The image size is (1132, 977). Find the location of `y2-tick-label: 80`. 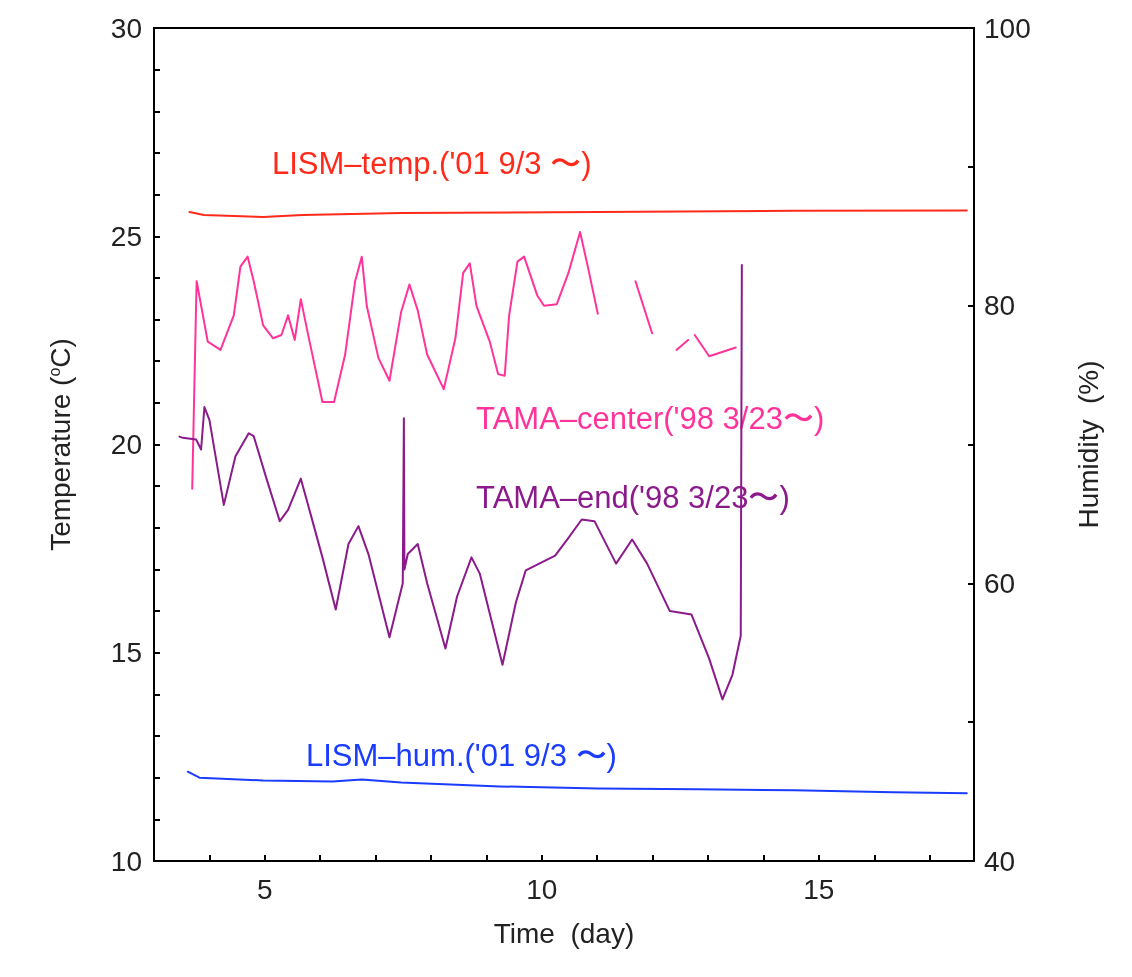

y2-tick-label: 80 is located at coordinates (1000, 306).